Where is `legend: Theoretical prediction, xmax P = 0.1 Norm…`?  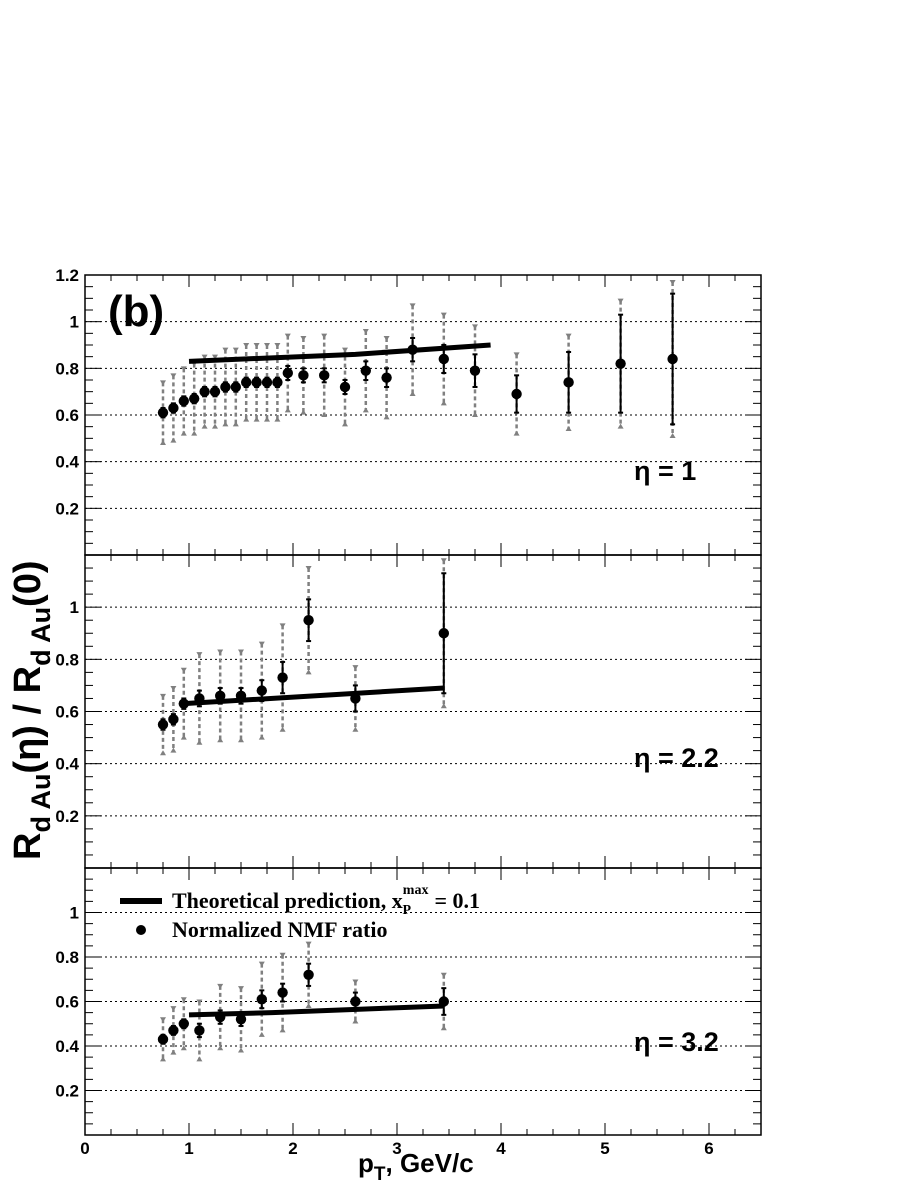 legend: Theoretical prediction, xmax P = 0.1 Norm… is located at coordinates (300, 912).